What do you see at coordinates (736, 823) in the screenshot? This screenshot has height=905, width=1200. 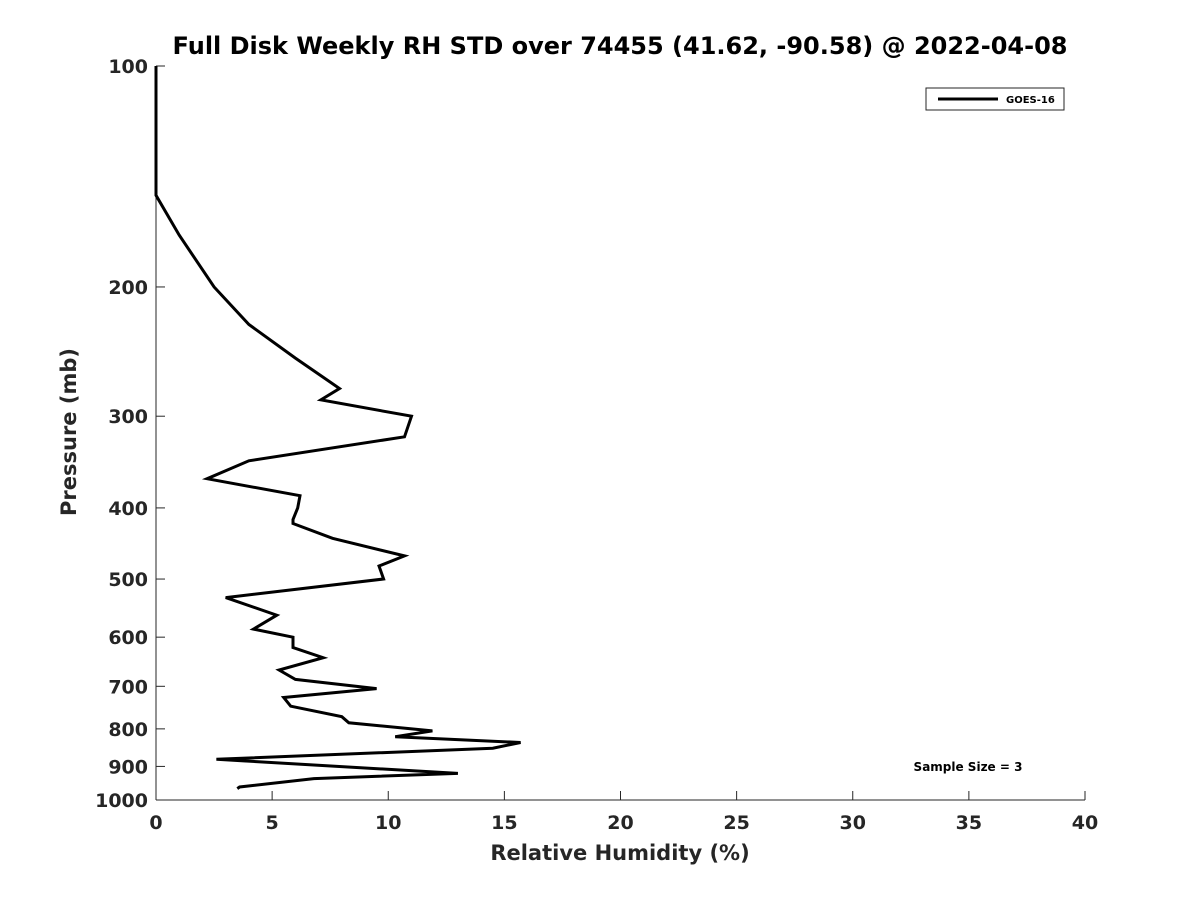 I see `x-tick-label: 25` at bounding box center [736, 823].